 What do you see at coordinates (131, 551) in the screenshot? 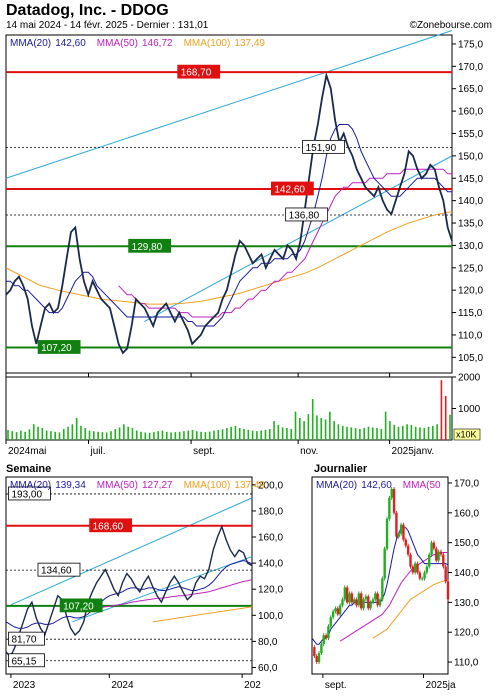
I see `weekly-trendline` at bounding box center [131, 551].